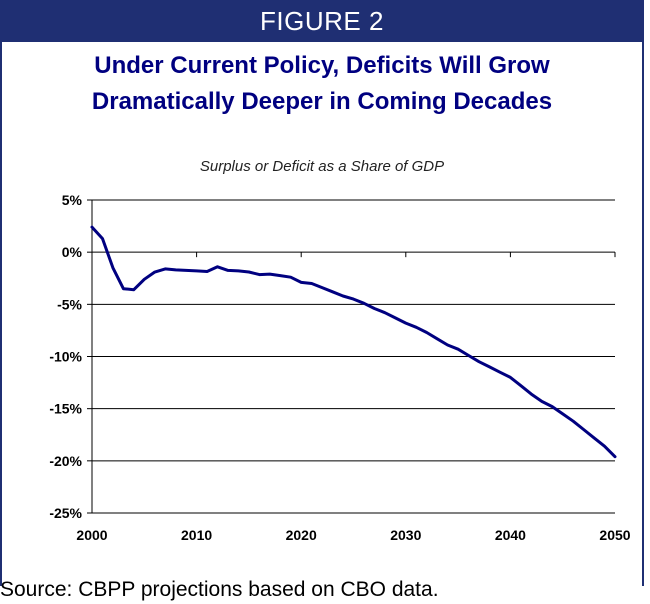  I want to click on x-tick-label: 2020, so click(301, 535).